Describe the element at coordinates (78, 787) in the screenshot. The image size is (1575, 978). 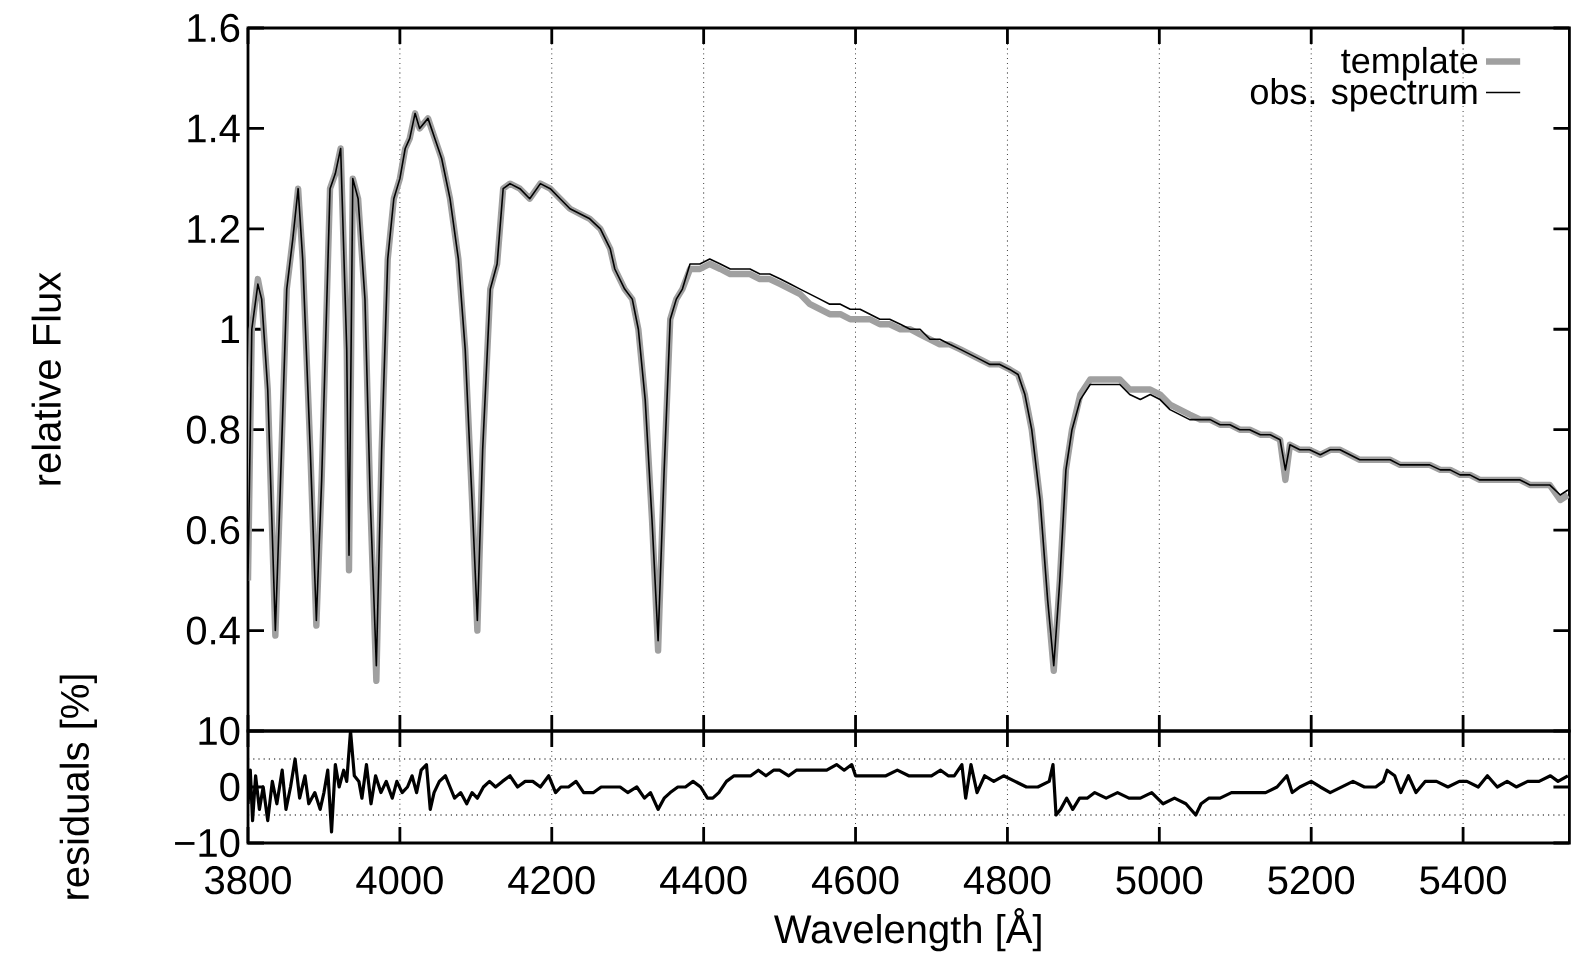
I see `y-axis-title: residuals [%]` at that location.